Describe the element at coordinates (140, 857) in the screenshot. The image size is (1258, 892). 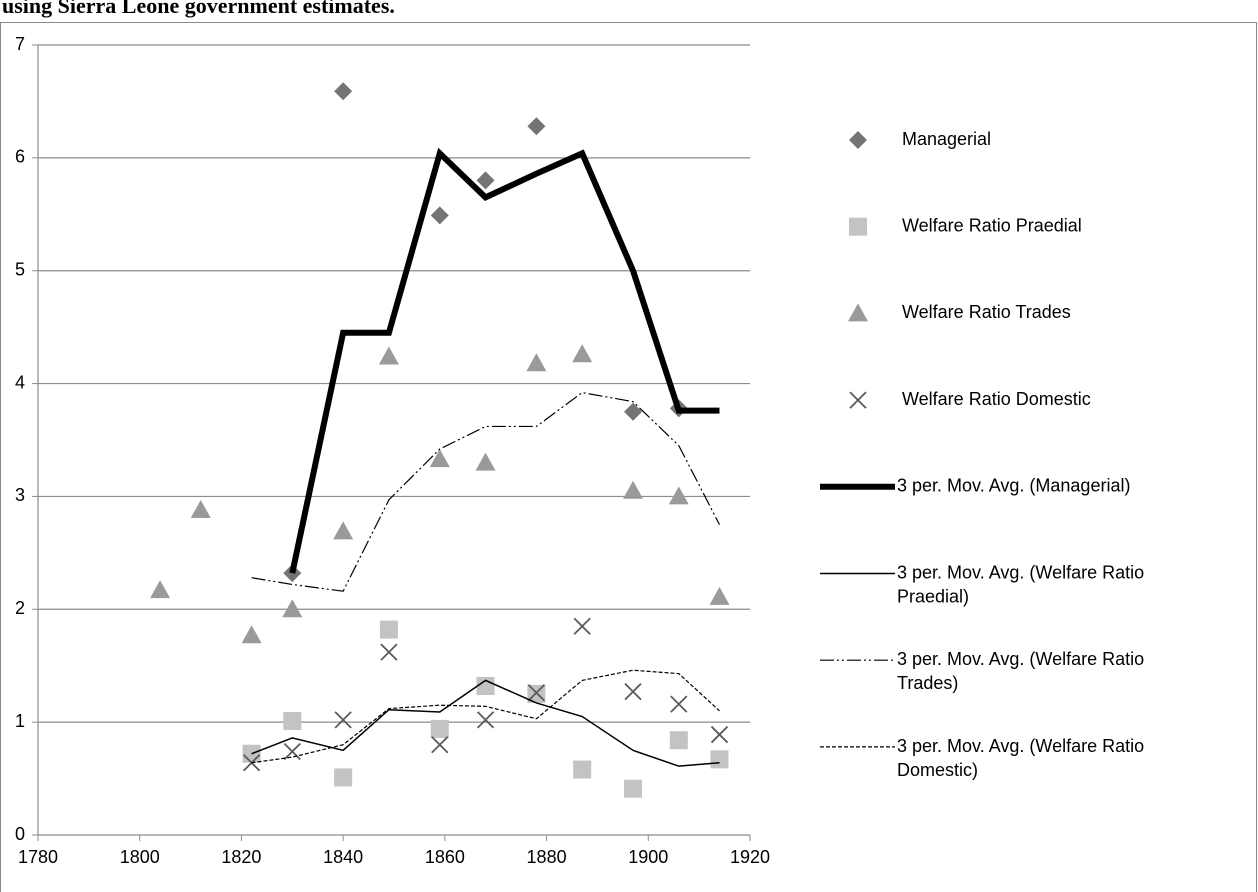
I see `x-tick-label: 1800` at that location.